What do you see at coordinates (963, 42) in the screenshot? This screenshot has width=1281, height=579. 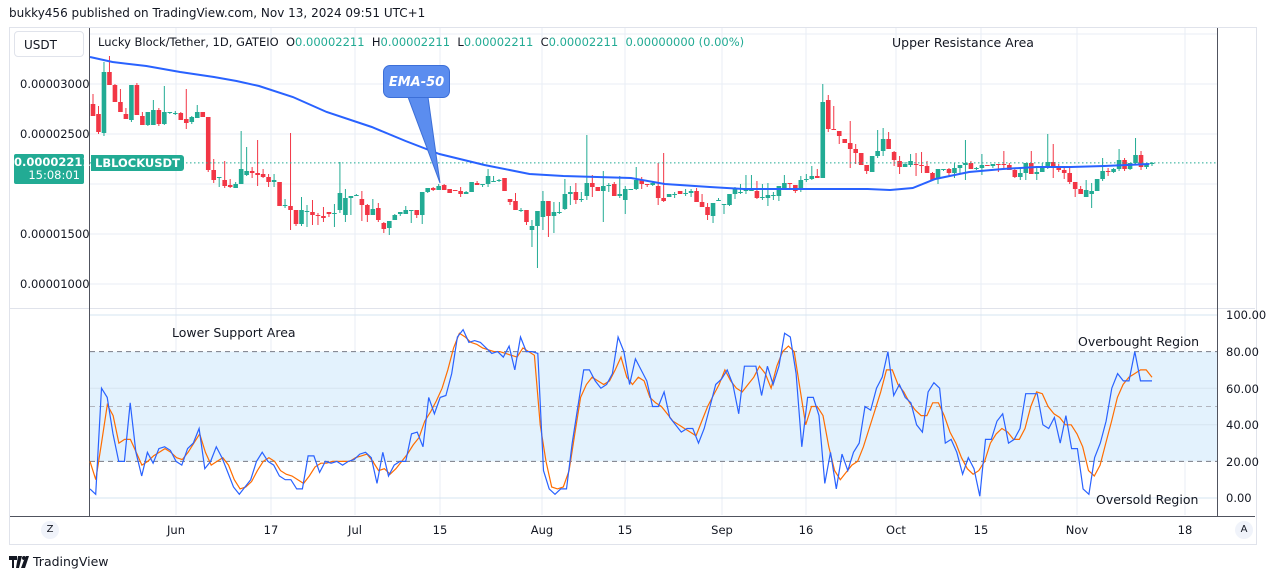 I see `upper-resistance-label: Upper Resistance Area` at bounding box center [963, 42].